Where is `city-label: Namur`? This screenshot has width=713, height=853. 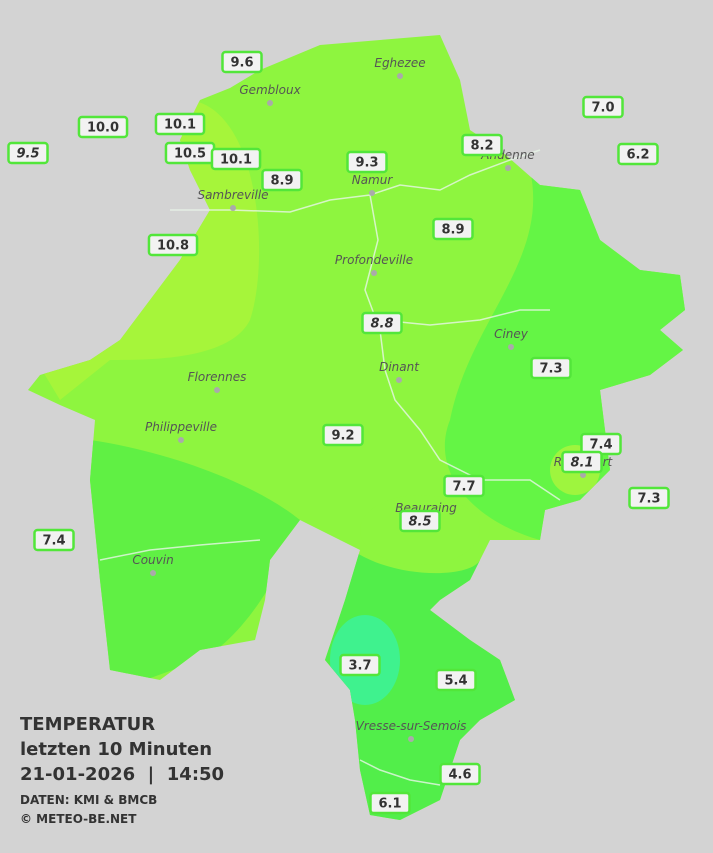 city-label: Namur is located at coordinates (373, 180).